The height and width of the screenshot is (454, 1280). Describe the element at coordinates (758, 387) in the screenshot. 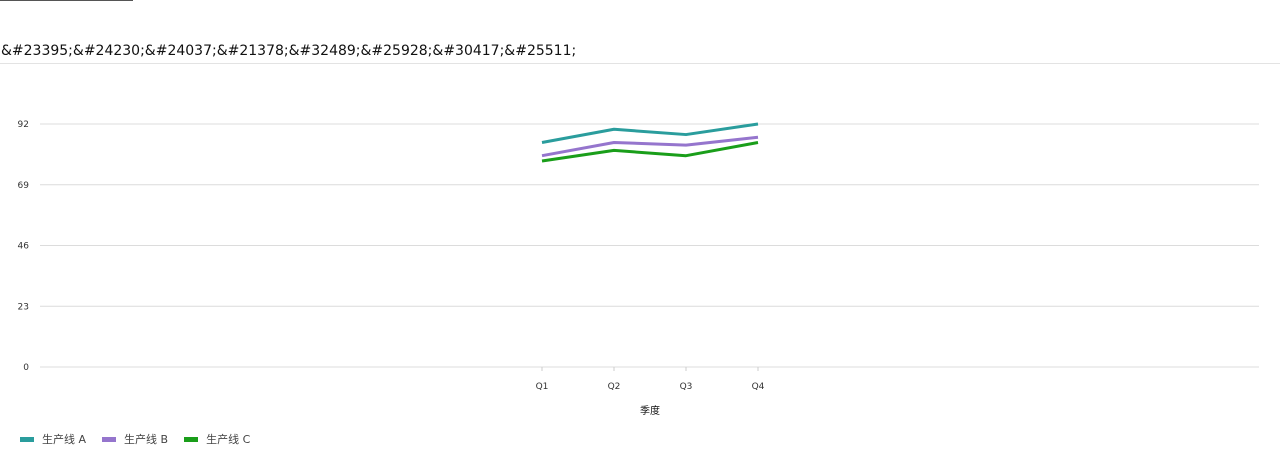

I see `x-tick-label: Q4` at that location.